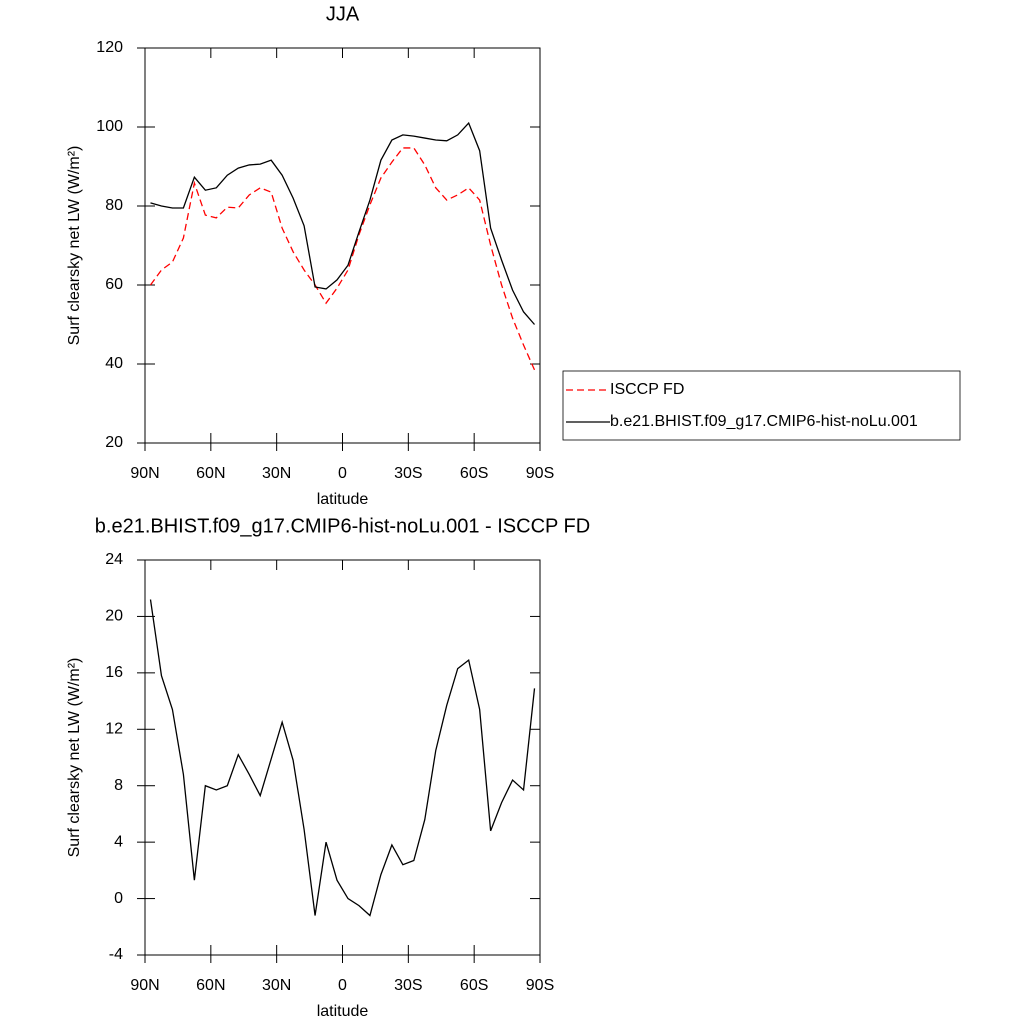 Image resolution: width=1024 pixels, height=1024 pixels. I want to click on y-tick-label: -4, so click(116, 954).